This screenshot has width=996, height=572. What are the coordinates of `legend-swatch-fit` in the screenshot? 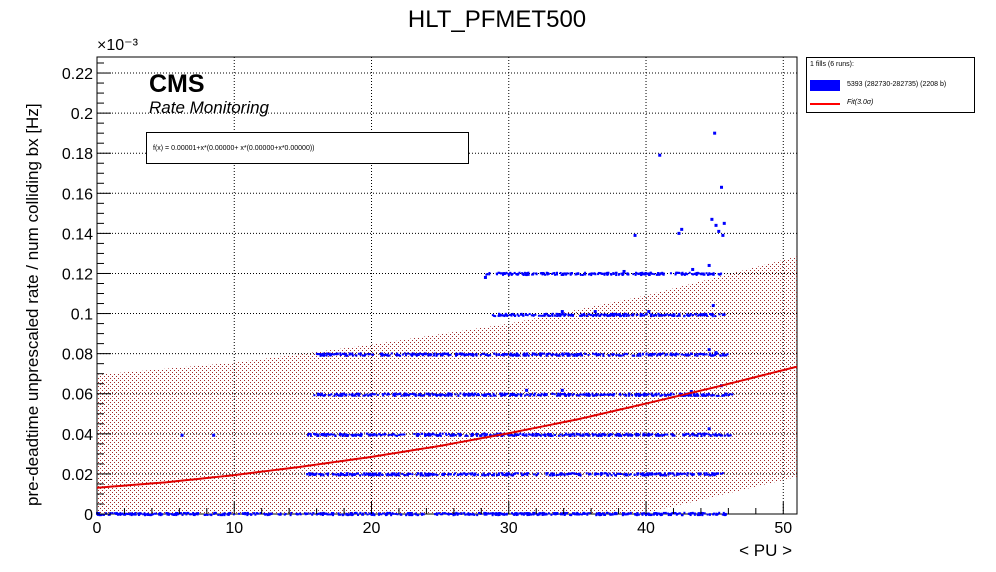 It's located at (825, 104).